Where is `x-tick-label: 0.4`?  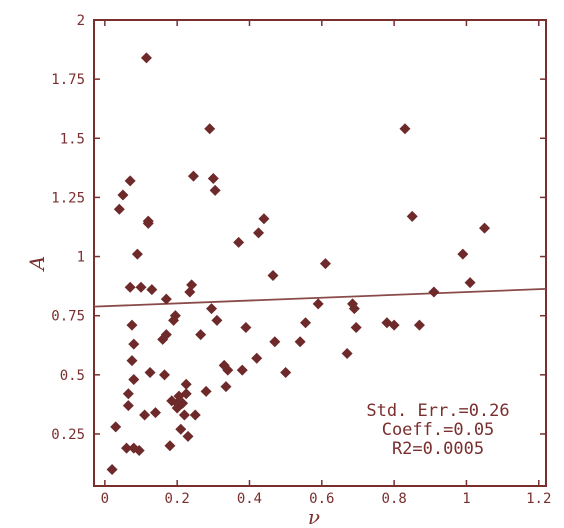 x-tick-label: 0.4 is located at coordinates (249, 499).